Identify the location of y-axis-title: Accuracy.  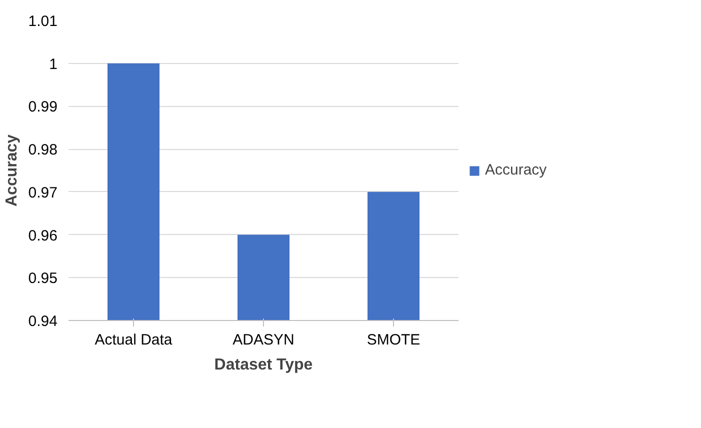
(11, 170).